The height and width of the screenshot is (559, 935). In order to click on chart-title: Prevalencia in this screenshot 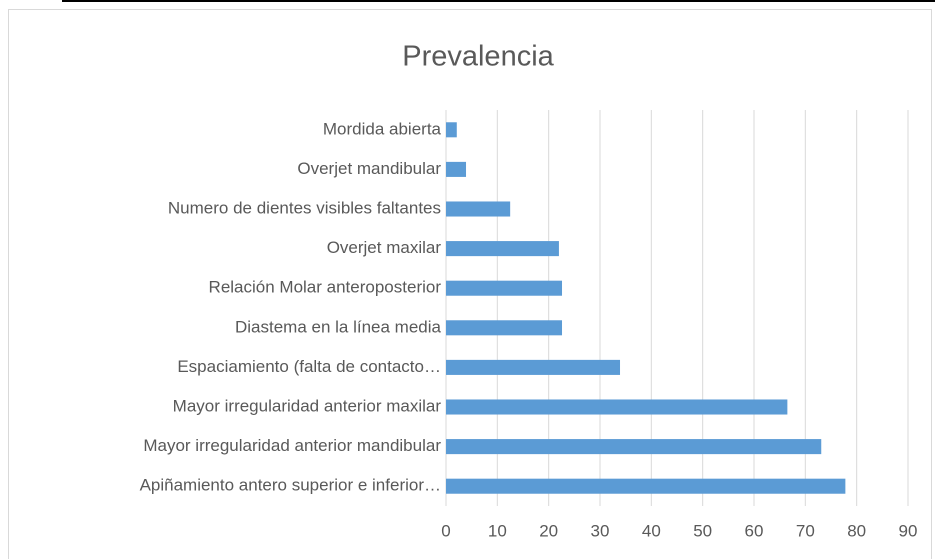, I will do `click(478, 57)`.